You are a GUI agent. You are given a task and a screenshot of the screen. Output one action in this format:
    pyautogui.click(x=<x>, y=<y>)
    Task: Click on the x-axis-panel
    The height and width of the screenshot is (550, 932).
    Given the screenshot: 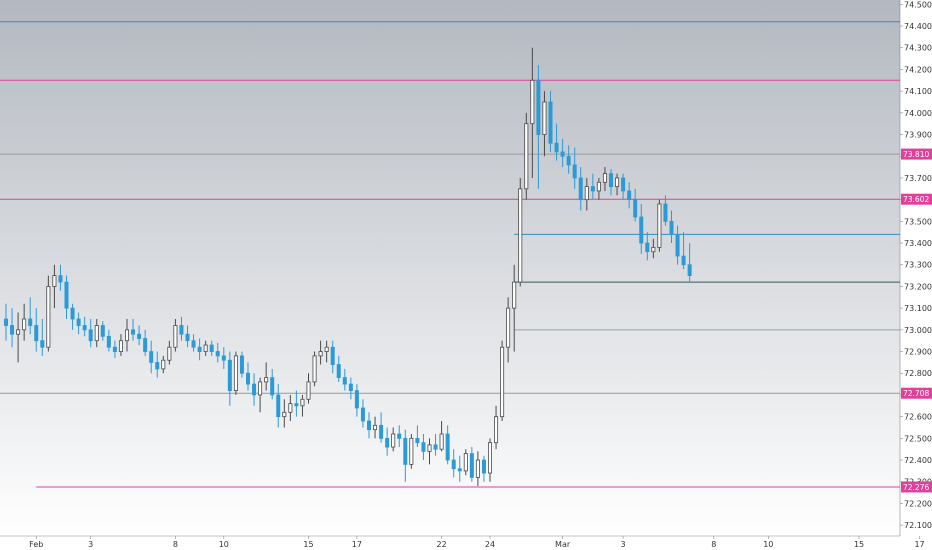 What is the action you would take?
    pyautogui.click(x=466, y=543)
    